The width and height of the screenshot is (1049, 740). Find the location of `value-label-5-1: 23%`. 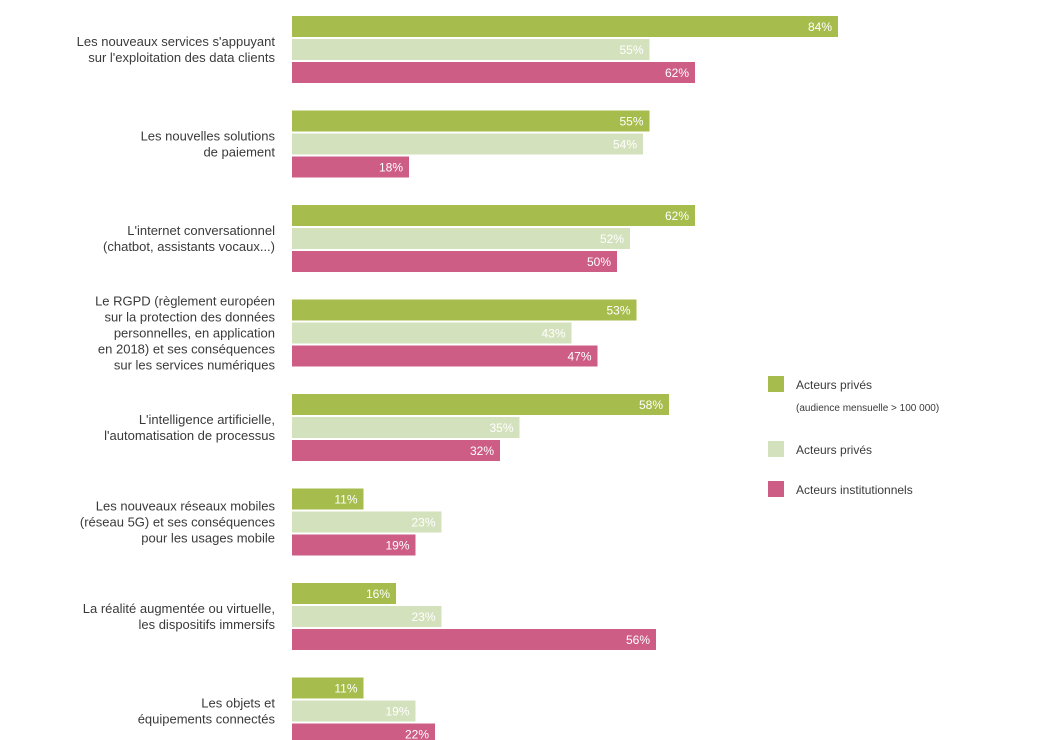

value-label-5-1: 23% is located at coordinates (423, 523).